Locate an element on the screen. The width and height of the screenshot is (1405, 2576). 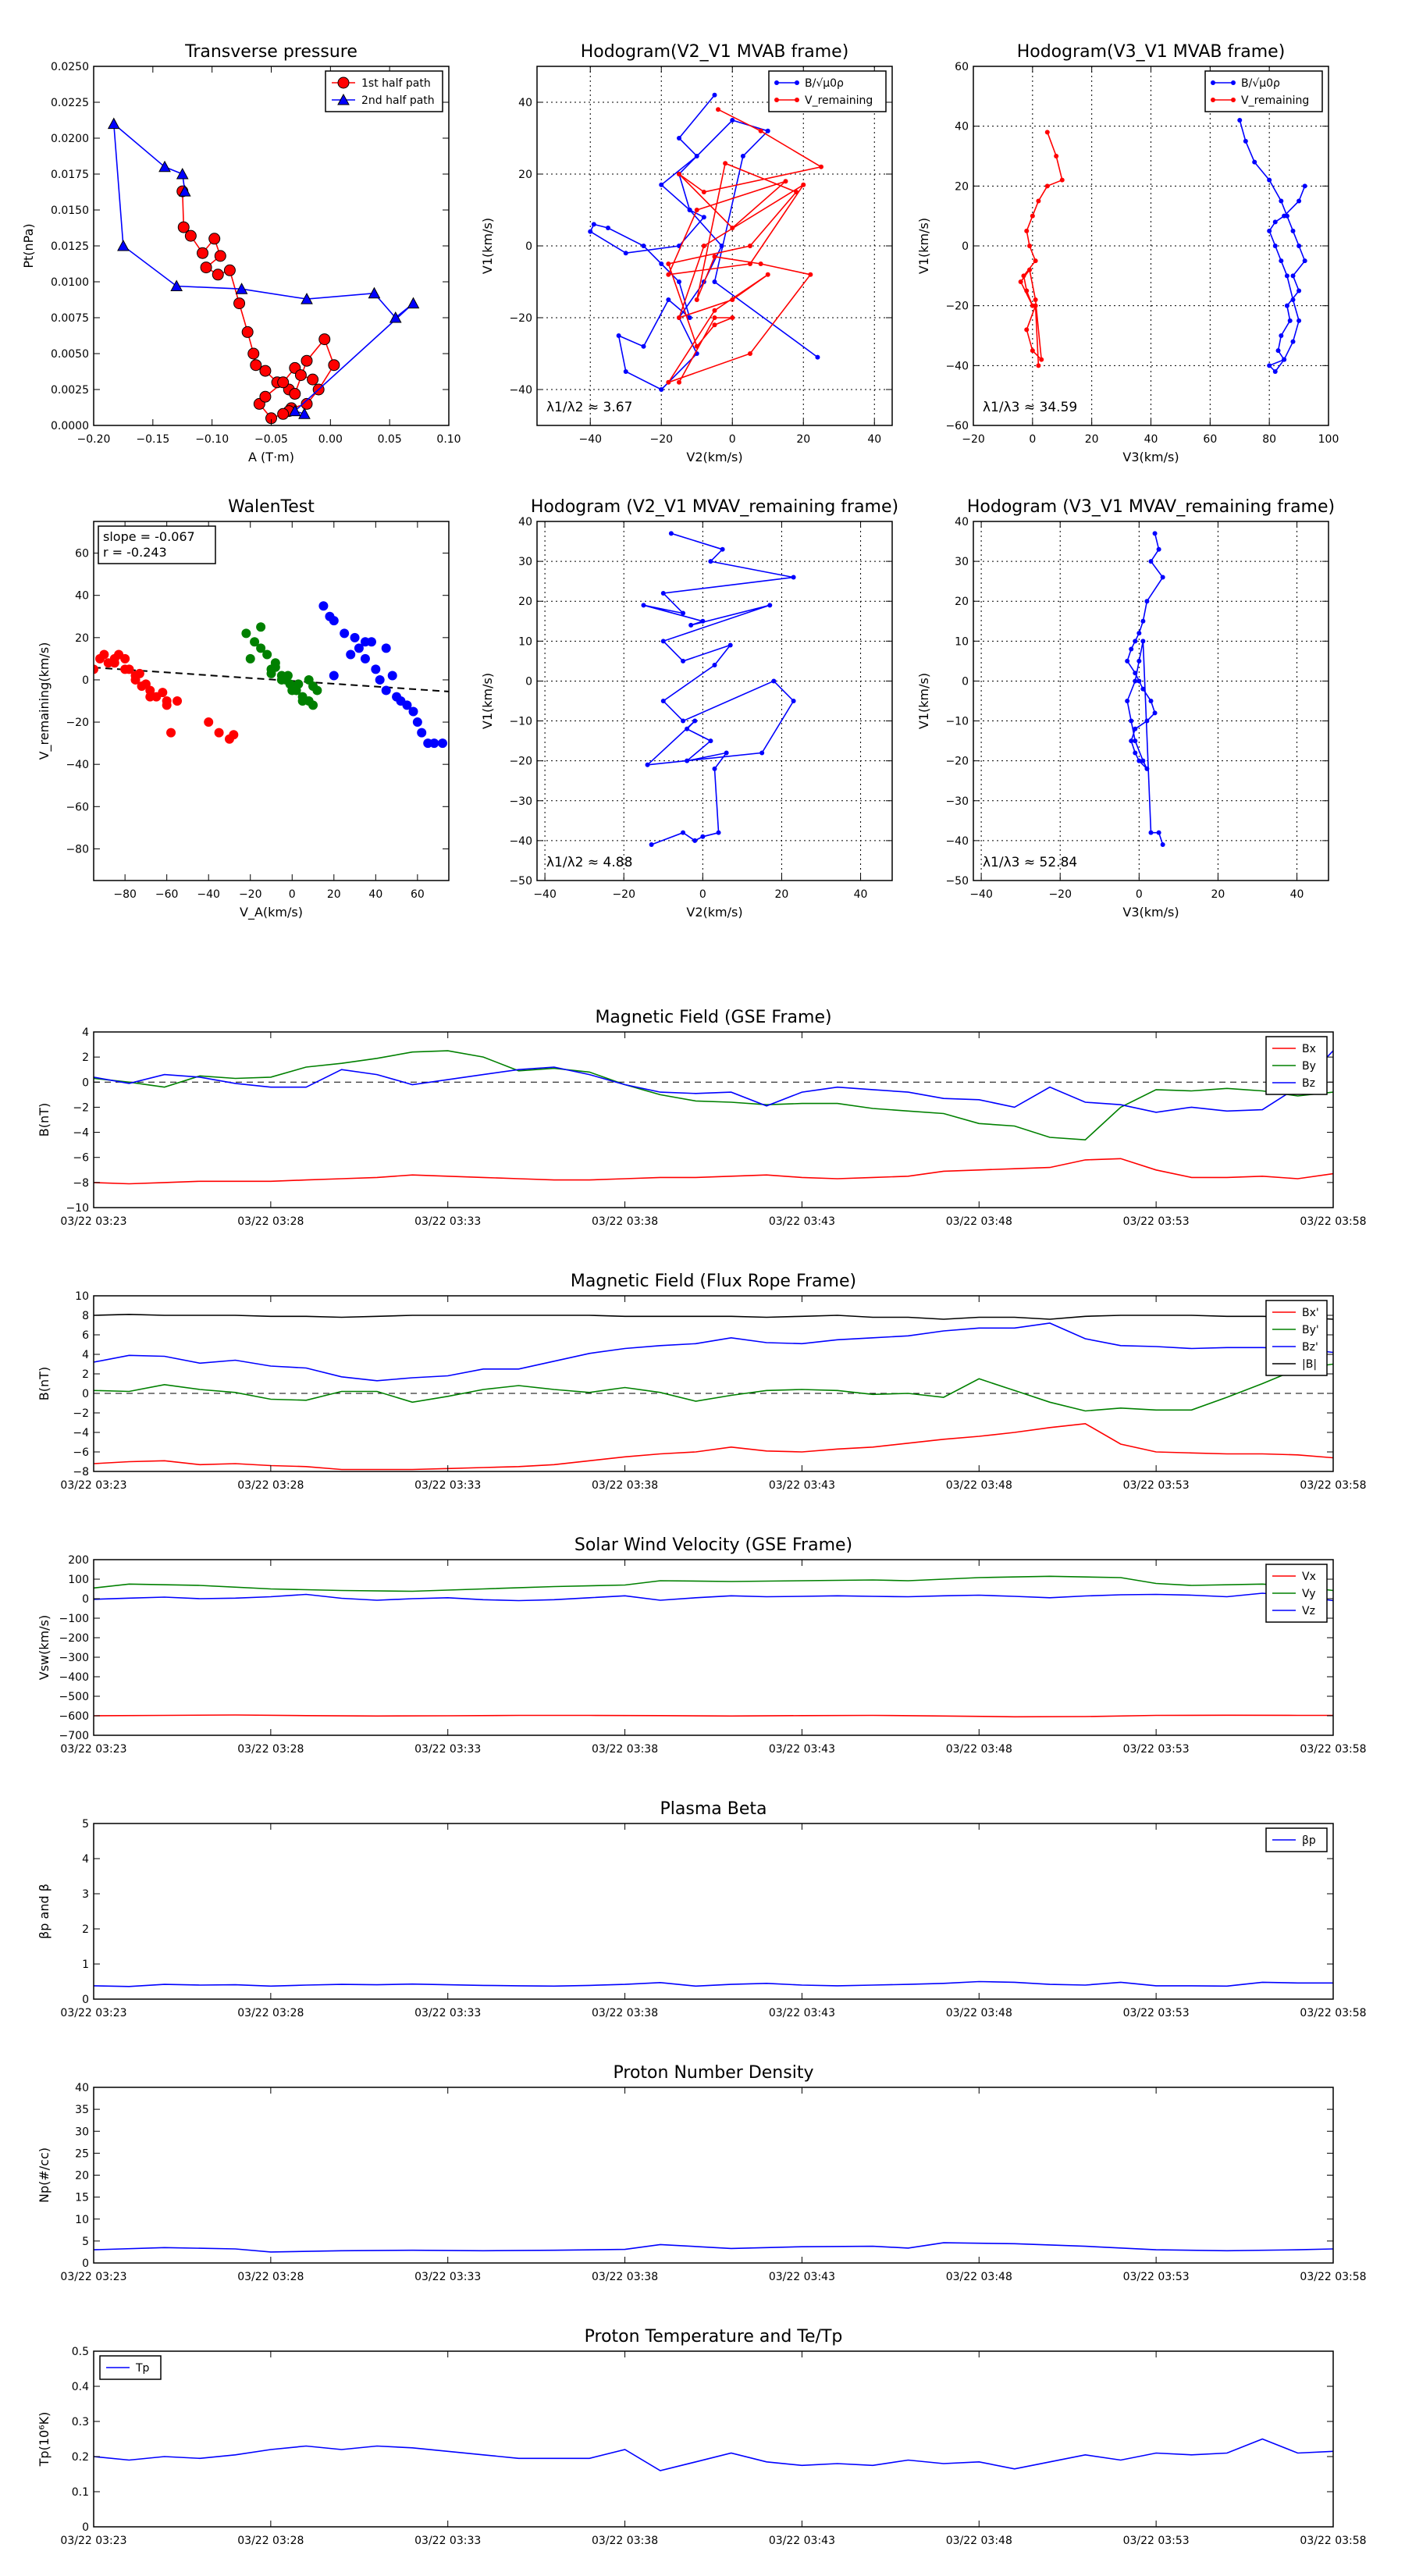
x-tick-label: 03/22 03:53 is located at coordinates (1156, 2013).